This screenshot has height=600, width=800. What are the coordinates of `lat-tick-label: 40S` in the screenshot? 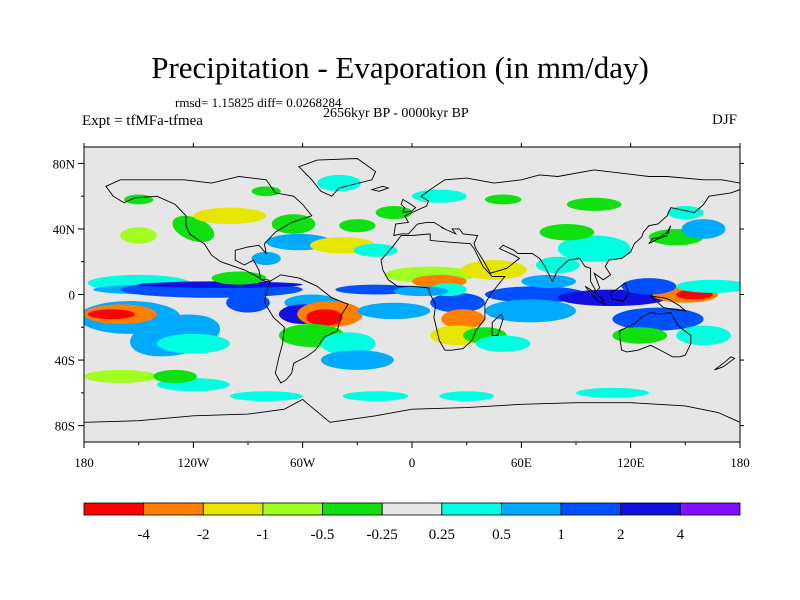 It's located at (65, 360).